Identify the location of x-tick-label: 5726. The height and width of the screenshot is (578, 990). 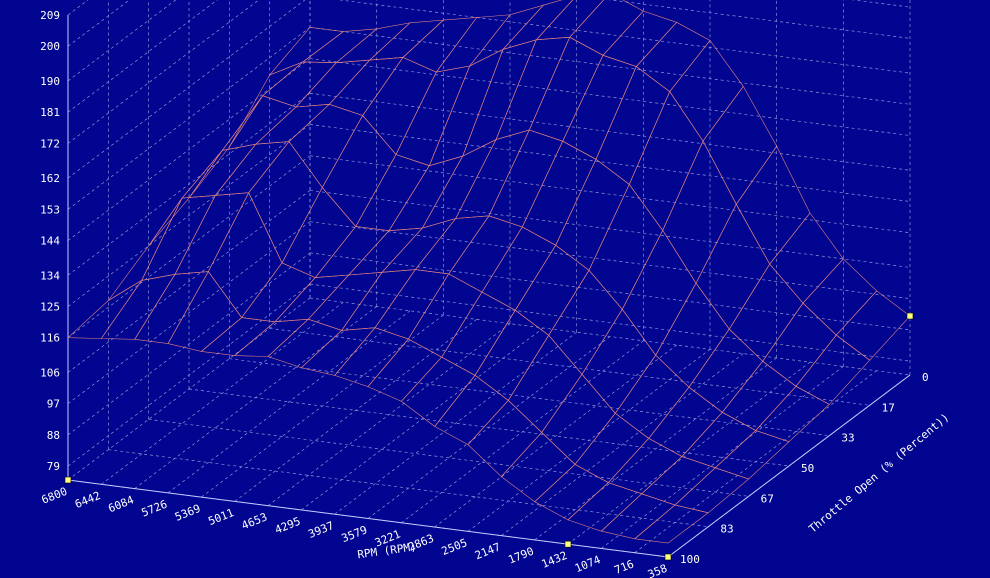
(154, 509).